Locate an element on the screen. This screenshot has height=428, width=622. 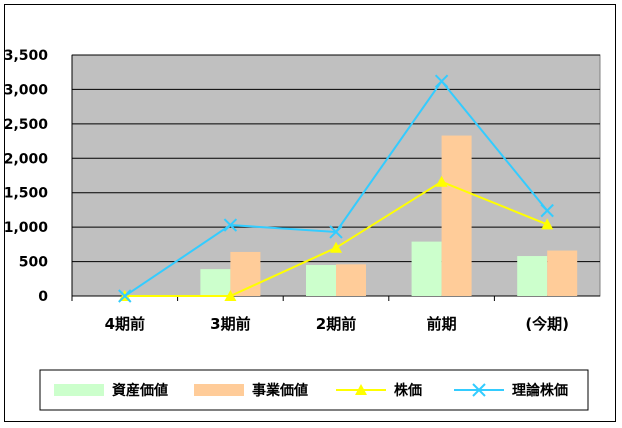
legend-label: 資産価値 is located at coordinates (140, 390).